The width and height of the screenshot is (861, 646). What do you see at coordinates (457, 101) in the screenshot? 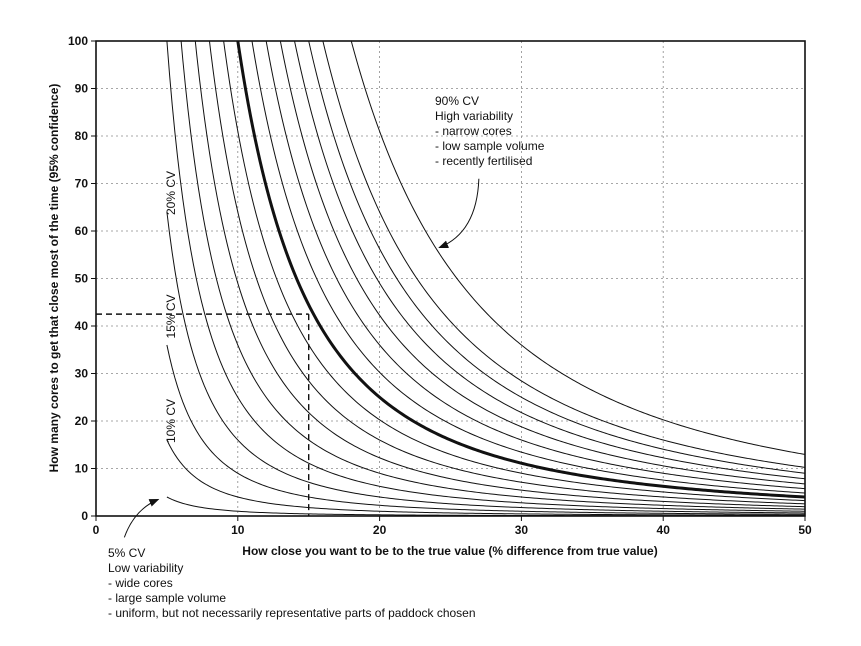
I see `high-variability-note-line-0: 90% CV` at bounding box center [457, 101].